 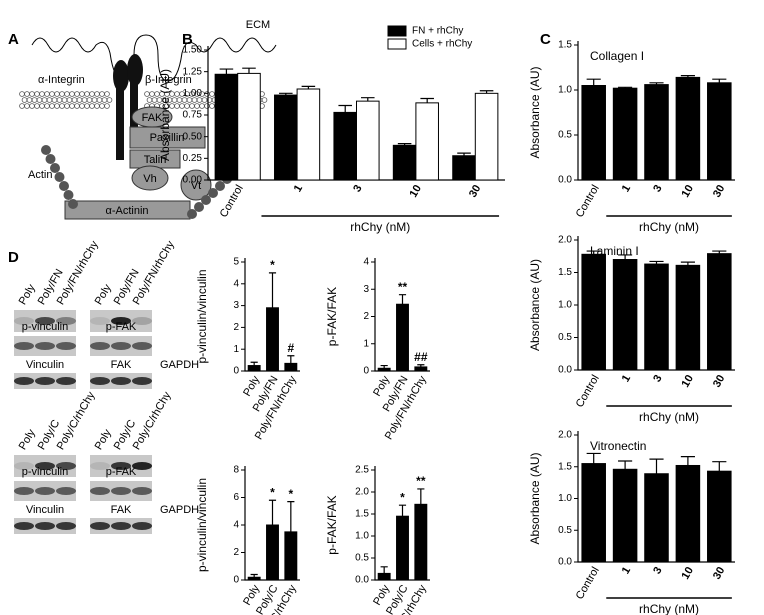 What do you see at coordinates (13, 257) in the screenshot?
I see `panel-label: D` at bounding box center [13, 257].